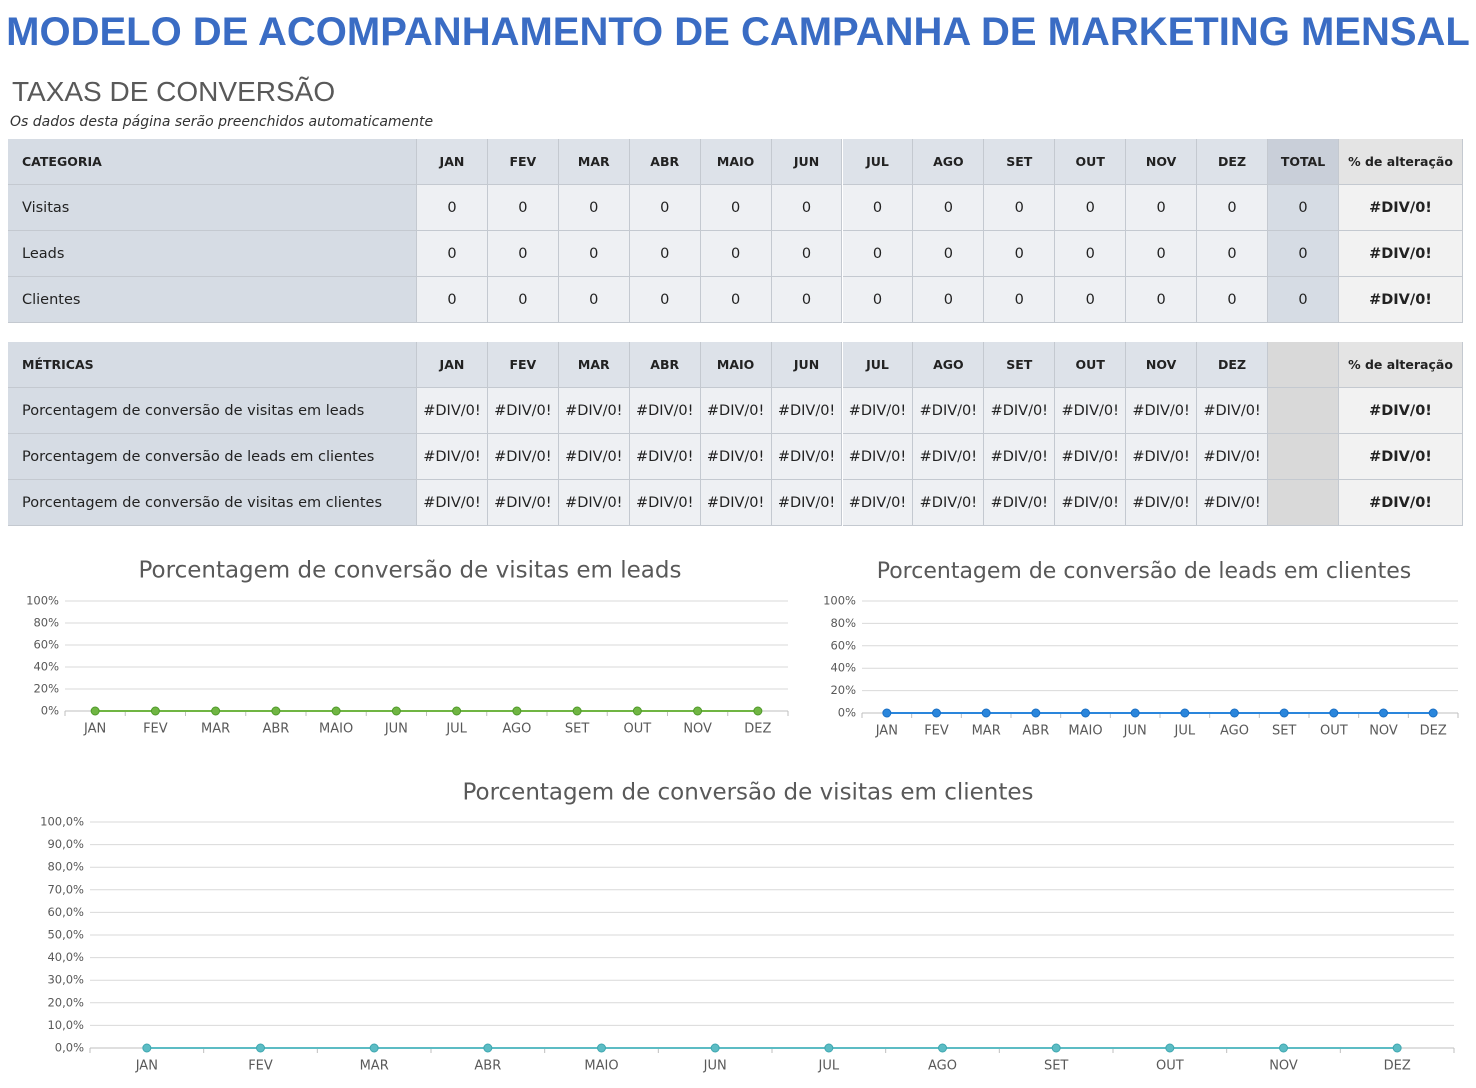 This screenshot has width=1476, height=1088. What do you see at coordinates (1020, 365) in the screenshot?
I see `table-cell: SET` at bounding box center [1020, 365].